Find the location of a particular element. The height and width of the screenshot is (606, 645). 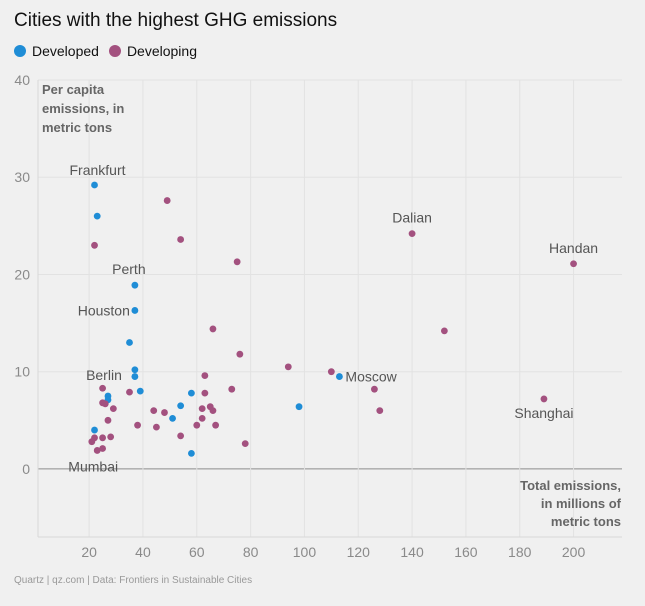

legend: Developed Developing is located at coordinates (110, 51).